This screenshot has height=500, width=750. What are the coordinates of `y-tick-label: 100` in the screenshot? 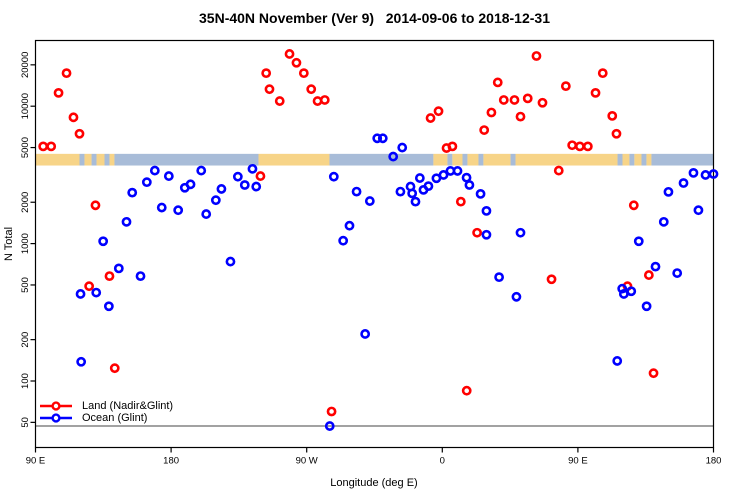 It's located at (25, 381).